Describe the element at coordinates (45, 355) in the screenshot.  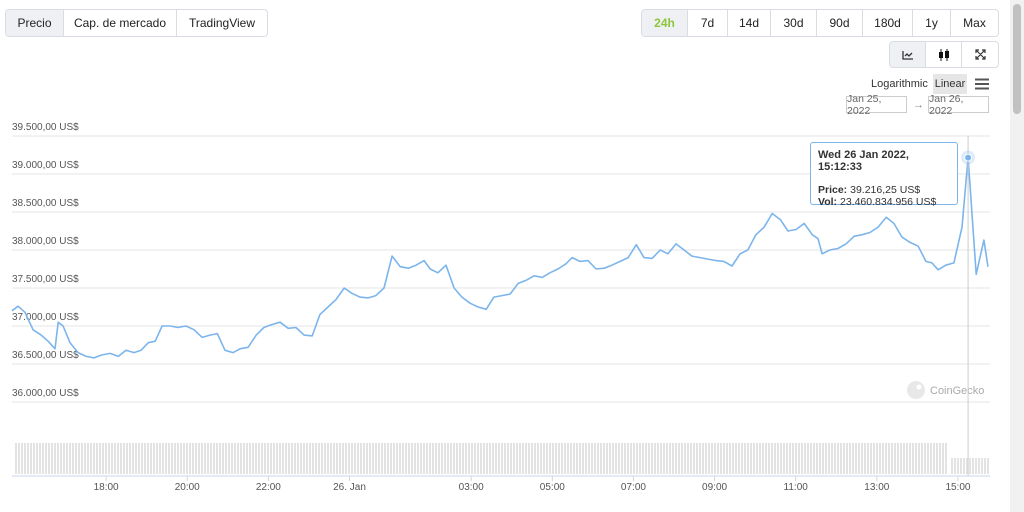
I see `y-tick-label: 36.500,00 US$` at that location.